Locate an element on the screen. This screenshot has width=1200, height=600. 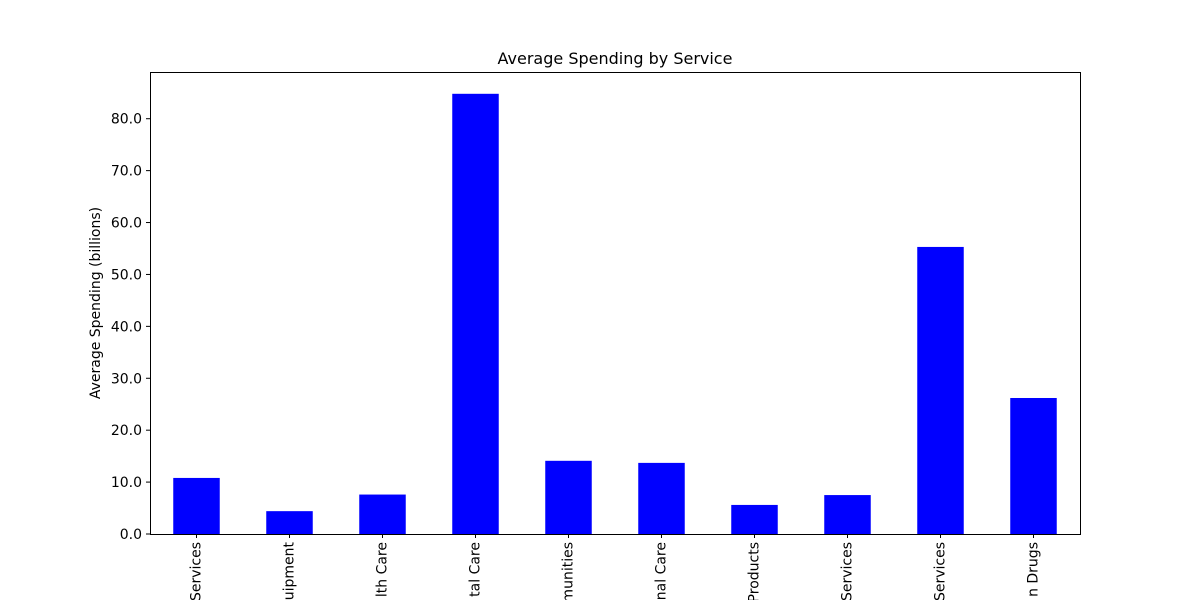
y-tick-label: 0.0 is located at coordinates (131, 535).